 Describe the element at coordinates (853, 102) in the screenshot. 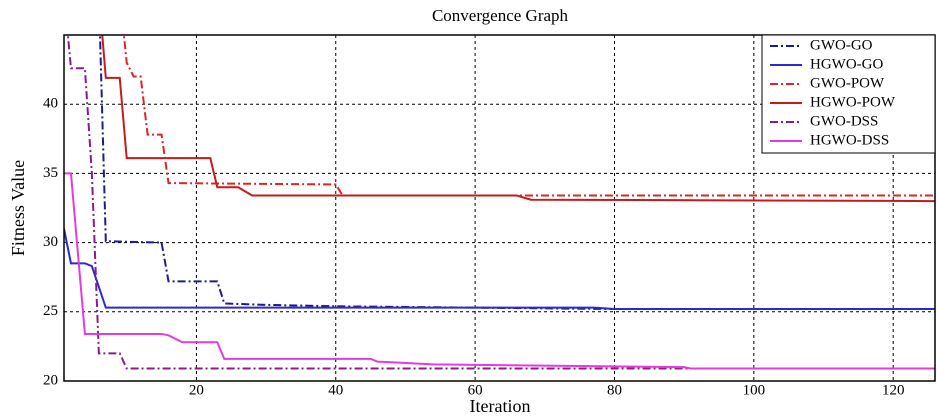

I see `legend-label: HGWO-POW` at that location.